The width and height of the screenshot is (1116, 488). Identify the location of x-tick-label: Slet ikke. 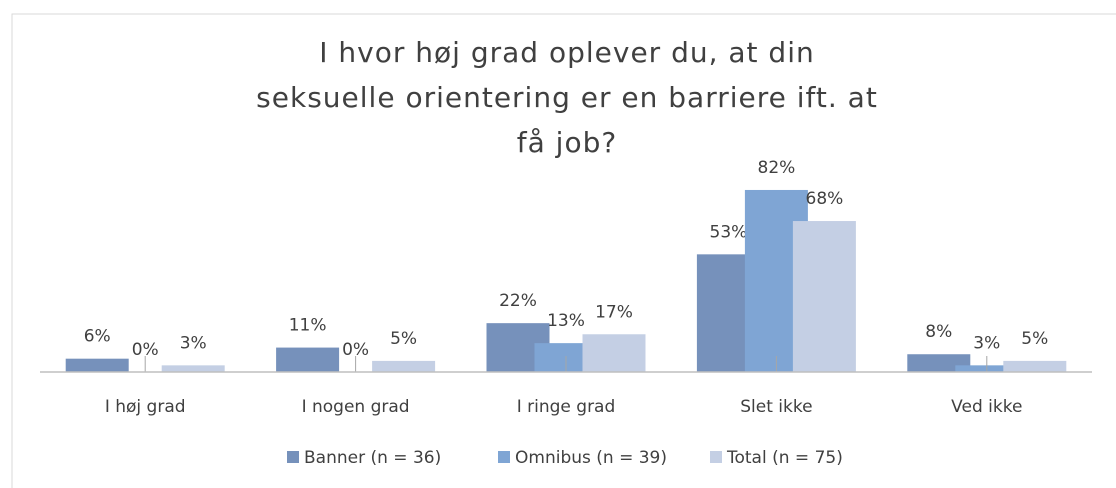
(776, 407).